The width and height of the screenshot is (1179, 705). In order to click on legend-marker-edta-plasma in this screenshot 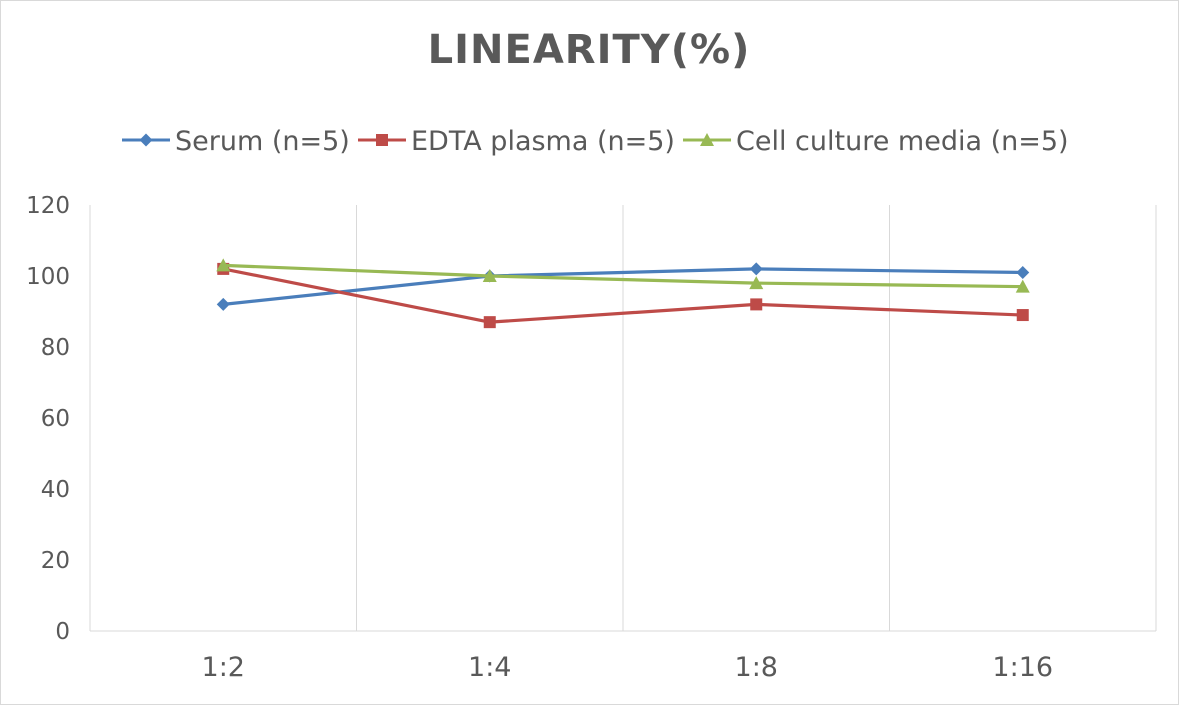, I will do `click(382, 140)`.